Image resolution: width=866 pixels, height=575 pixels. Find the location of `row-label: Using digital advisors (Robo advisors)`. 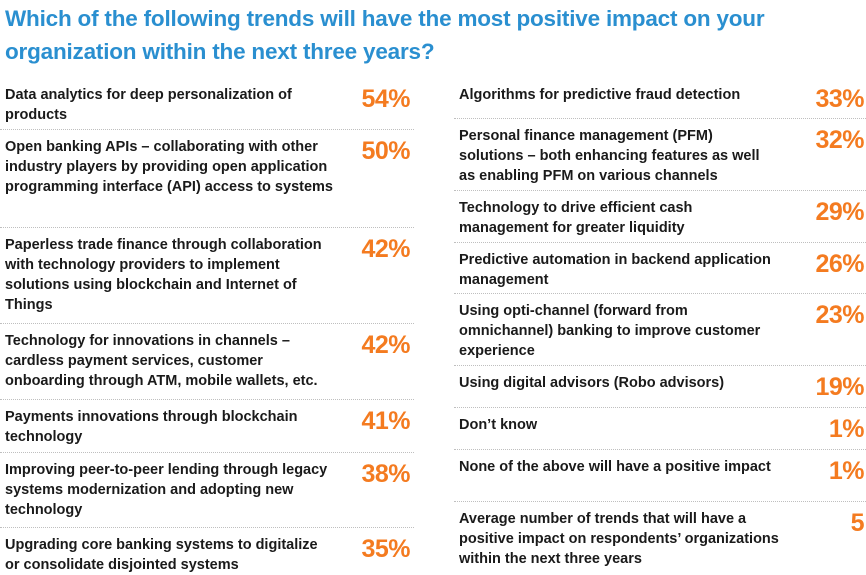

row-label: Using digital advisors (Robo advisors) is located at coordinates (592, 383).